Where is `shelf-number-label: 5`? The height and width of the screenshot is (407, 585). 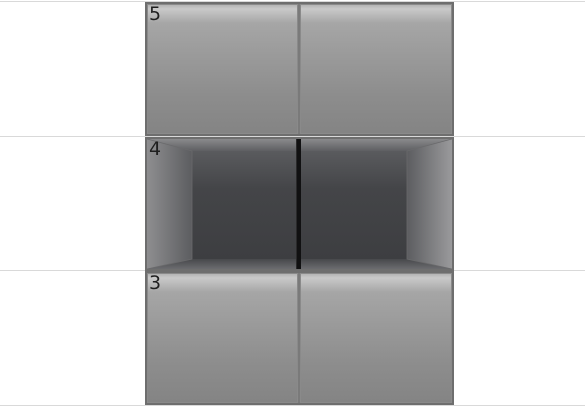
shelf-number-label: 5 is located at coordinates (155, 14).